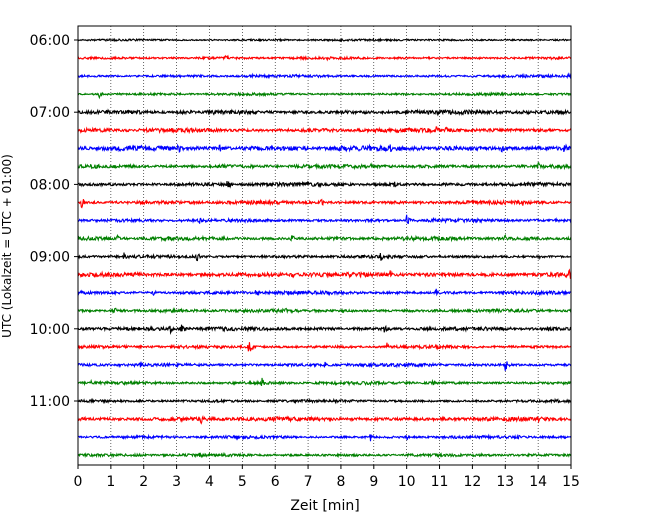 The image size is (650, 520). Describe the element at coordinates (472, 482) in the screenshot. I see `x-tick-label: 12` at that location.